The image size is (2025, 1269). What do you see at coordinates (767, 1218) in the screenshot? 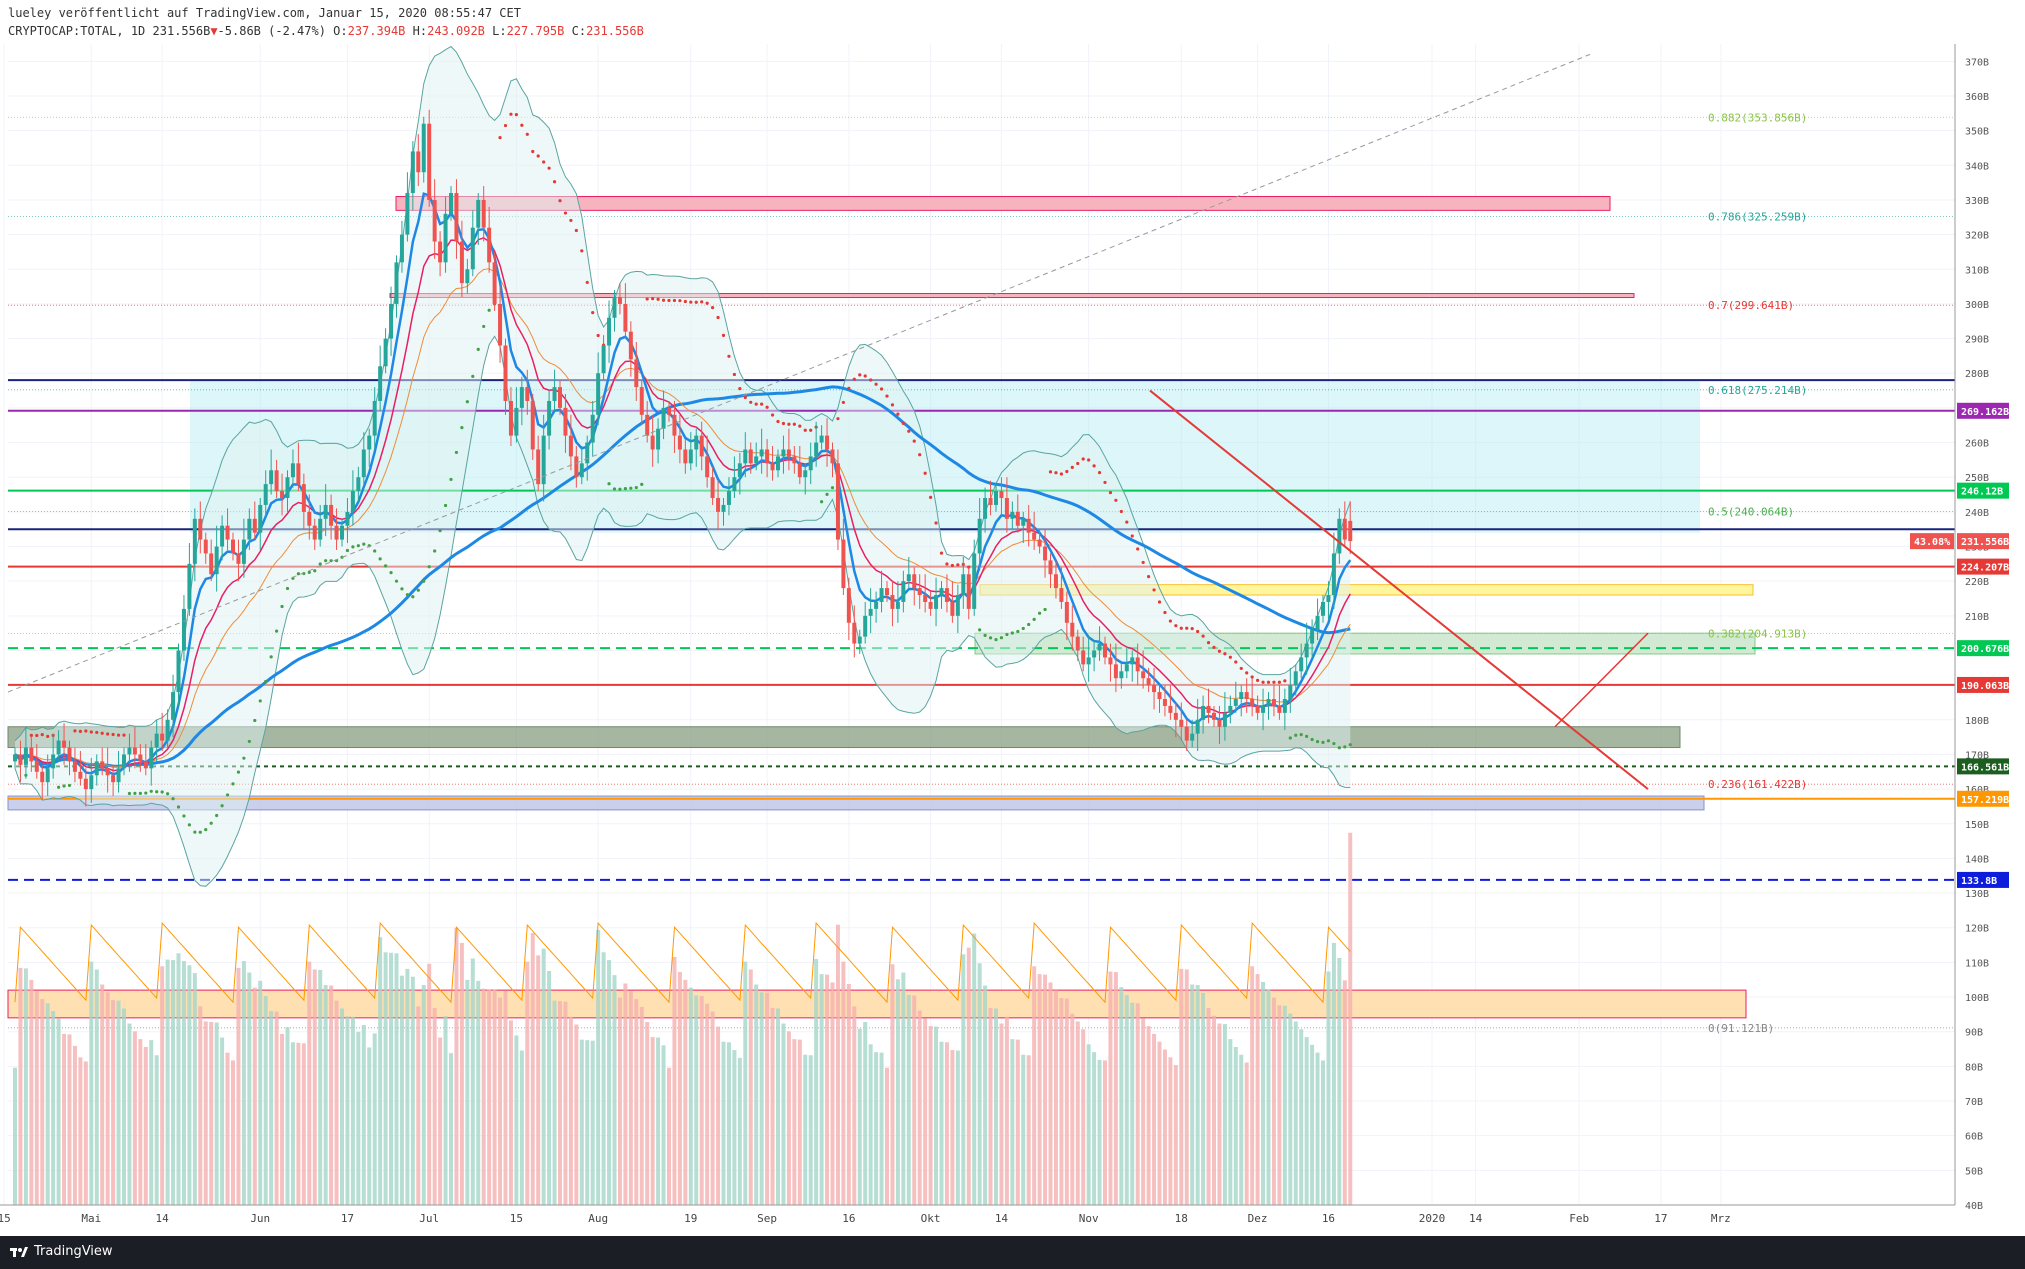
I see `time-tick-label: Sep` at bounding box center [767, 1218].